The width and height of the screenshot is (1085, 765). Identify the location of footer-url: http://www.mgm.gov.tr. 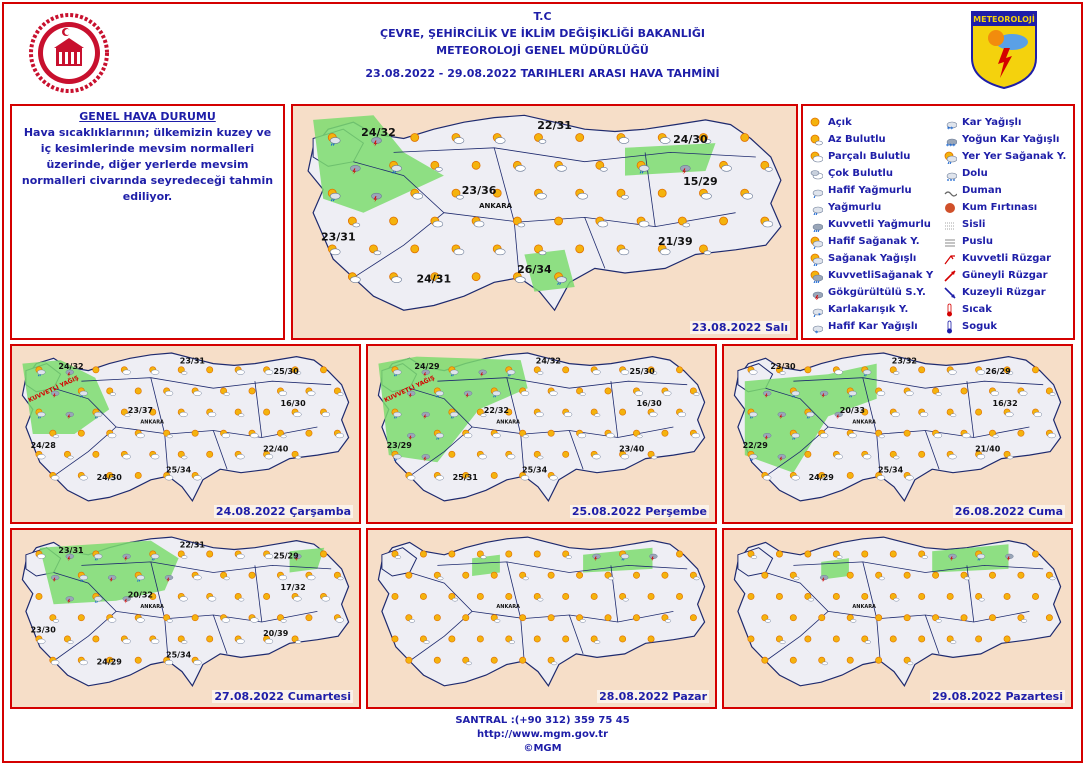
(542, 734).